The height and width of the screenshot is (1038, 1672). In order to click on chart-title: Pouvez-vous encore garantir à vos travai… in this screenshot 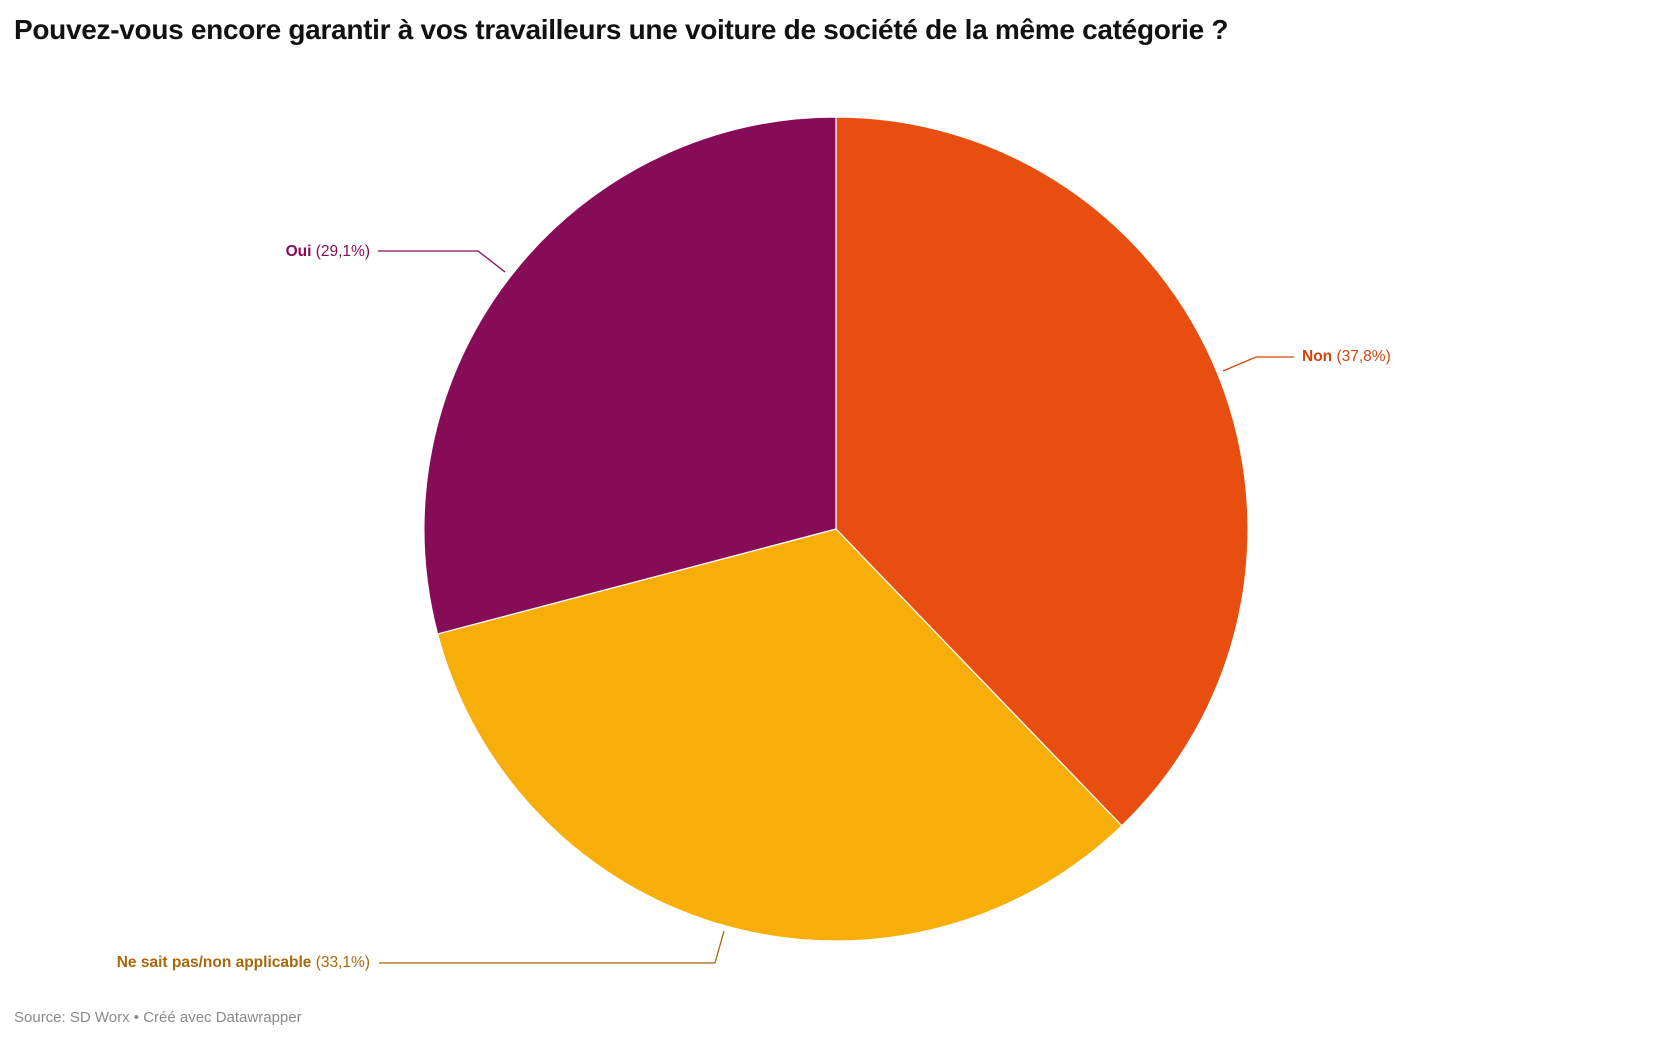, I will do `click(621, 29)`.